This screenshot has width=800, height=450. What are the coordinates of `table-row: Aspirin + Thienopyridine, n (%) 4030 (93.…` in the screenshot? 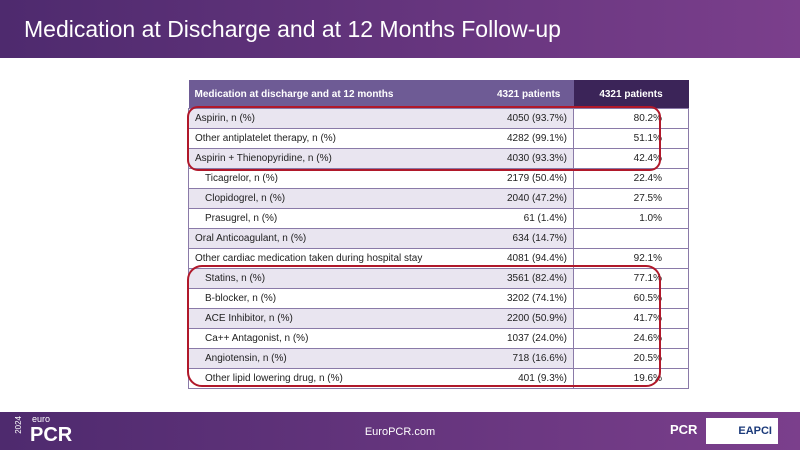 It's located at (438, 158).